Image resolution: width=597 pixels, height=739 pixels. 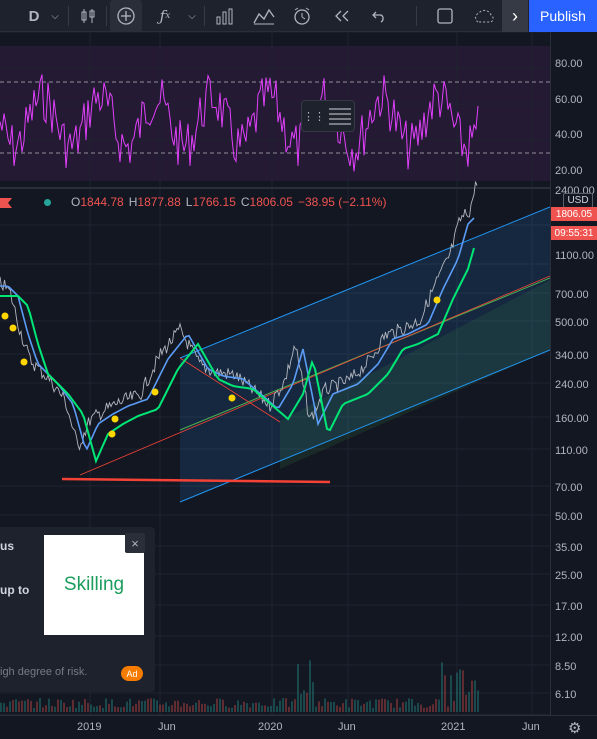 I want to click on indicators-icon, so click(x=264, y=16).